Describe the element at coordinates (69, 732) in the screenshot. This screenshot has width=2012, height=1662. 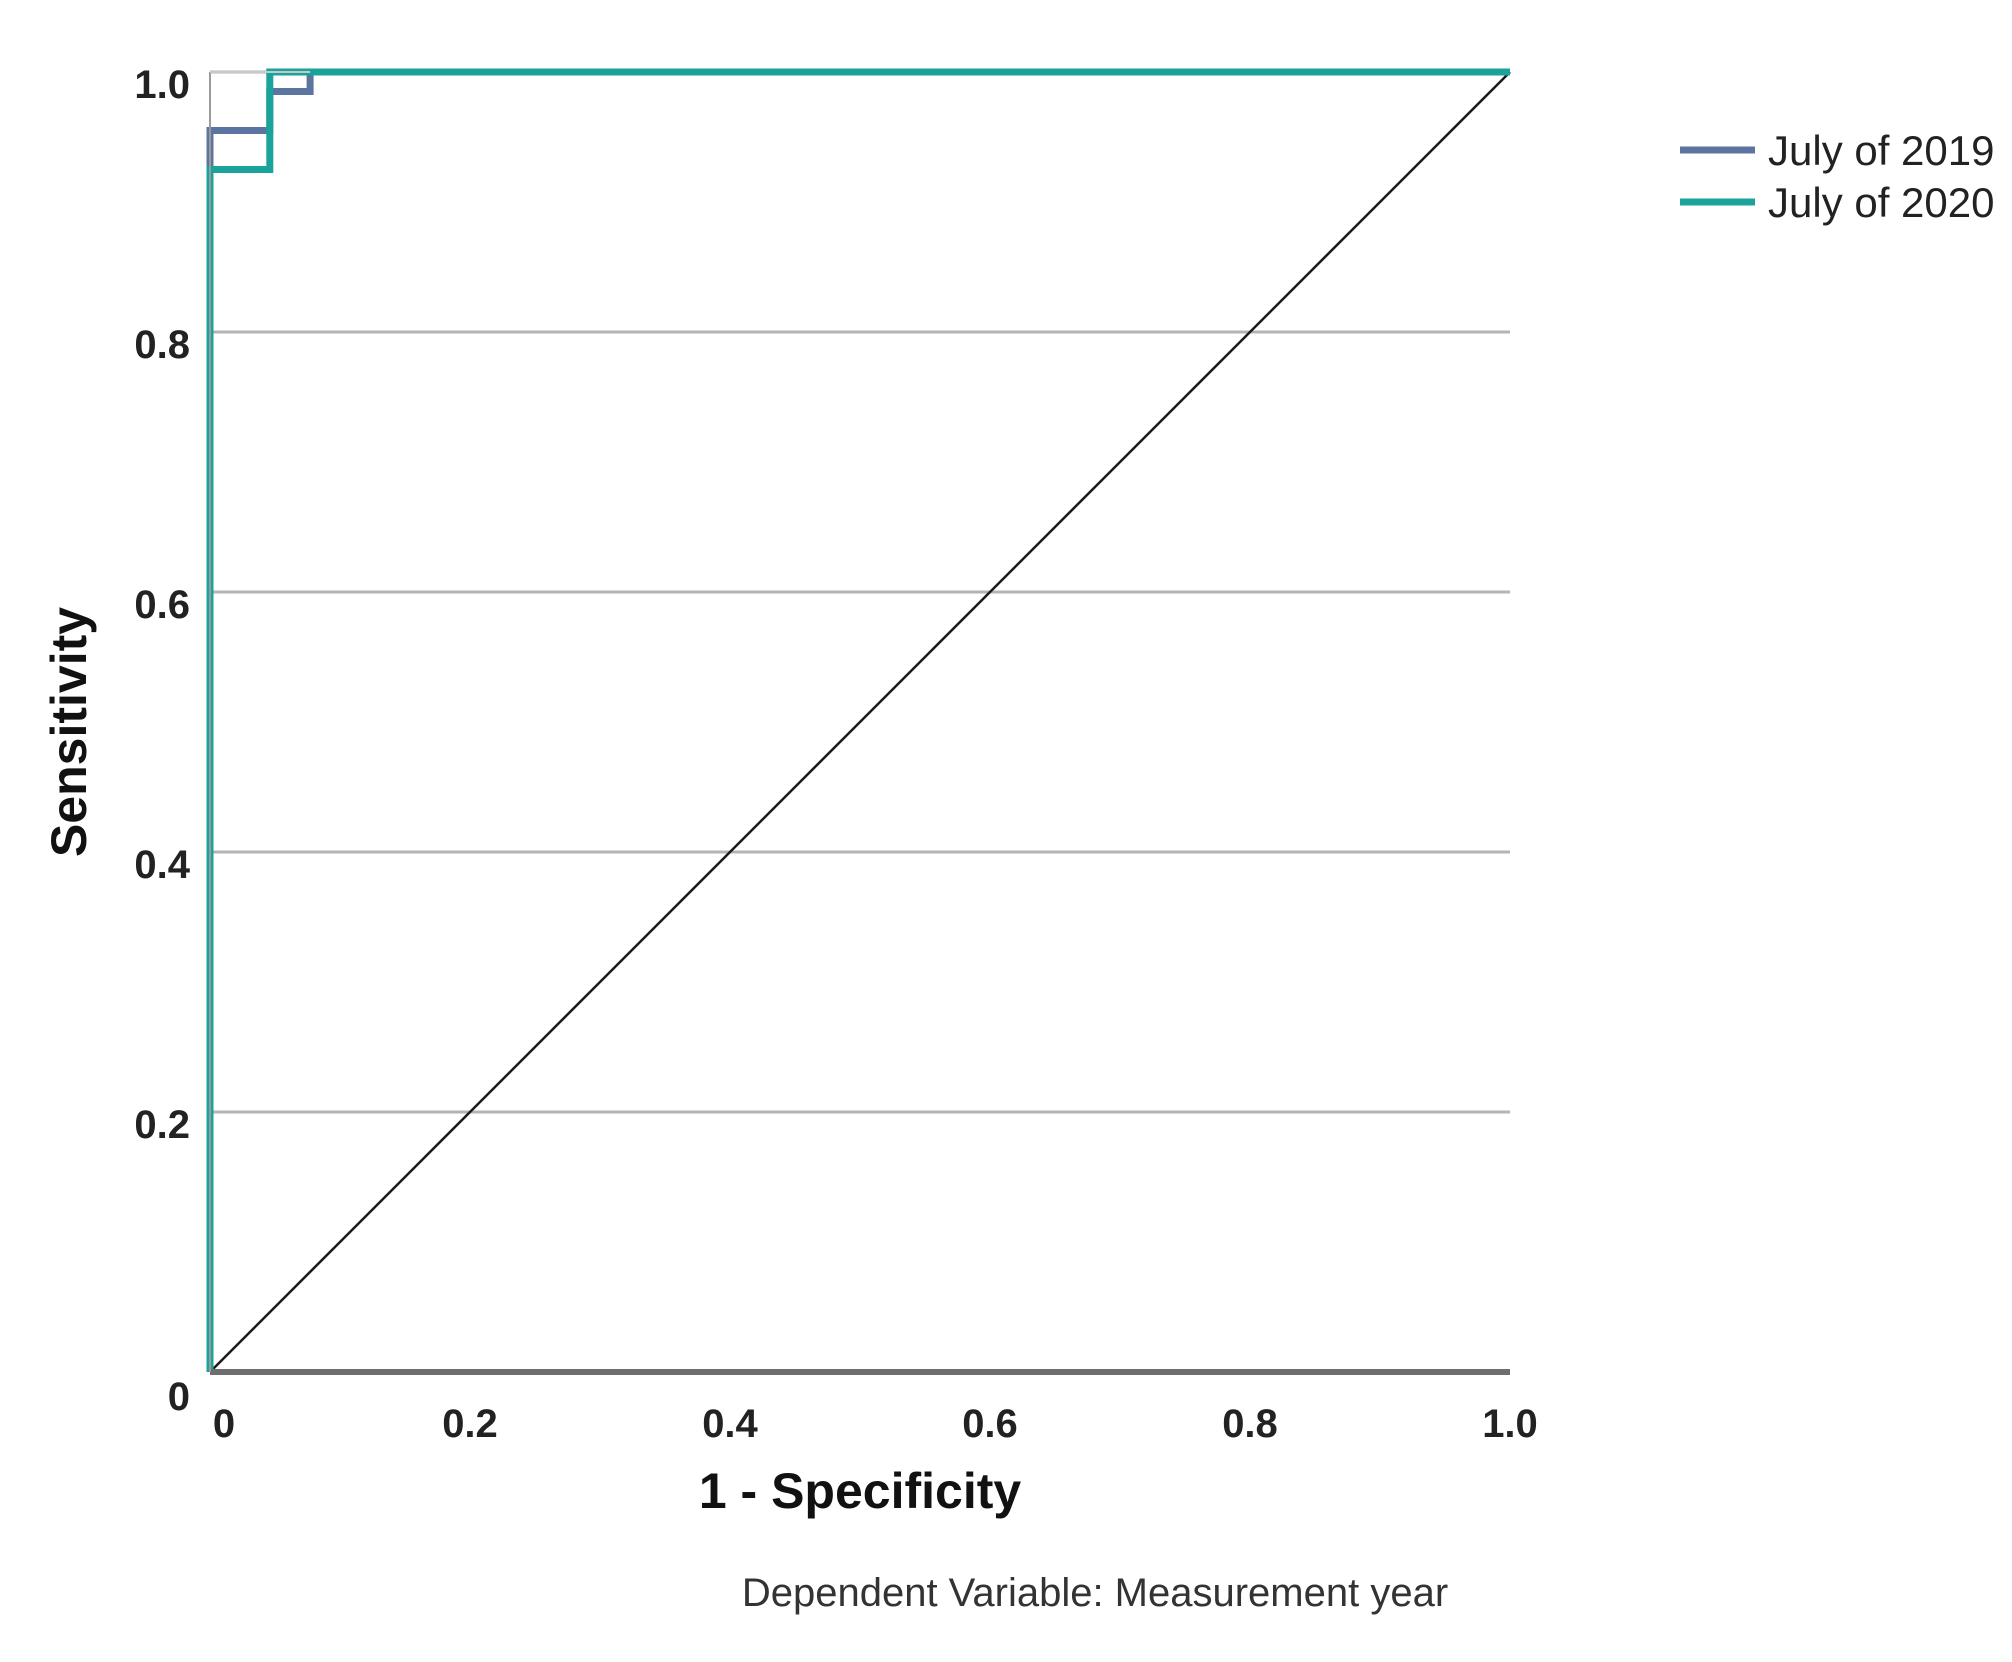
I see `y-axis-title: Sensitivity` at that location.